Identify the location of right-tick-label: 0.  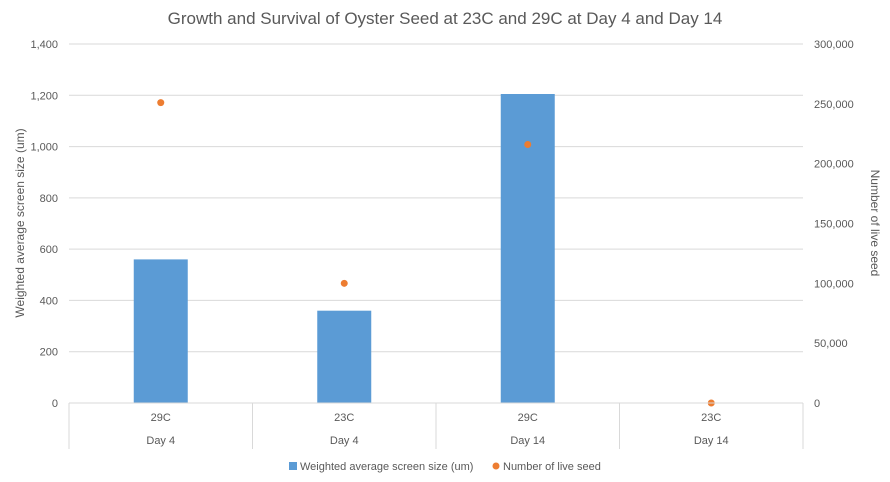
(817, 404).